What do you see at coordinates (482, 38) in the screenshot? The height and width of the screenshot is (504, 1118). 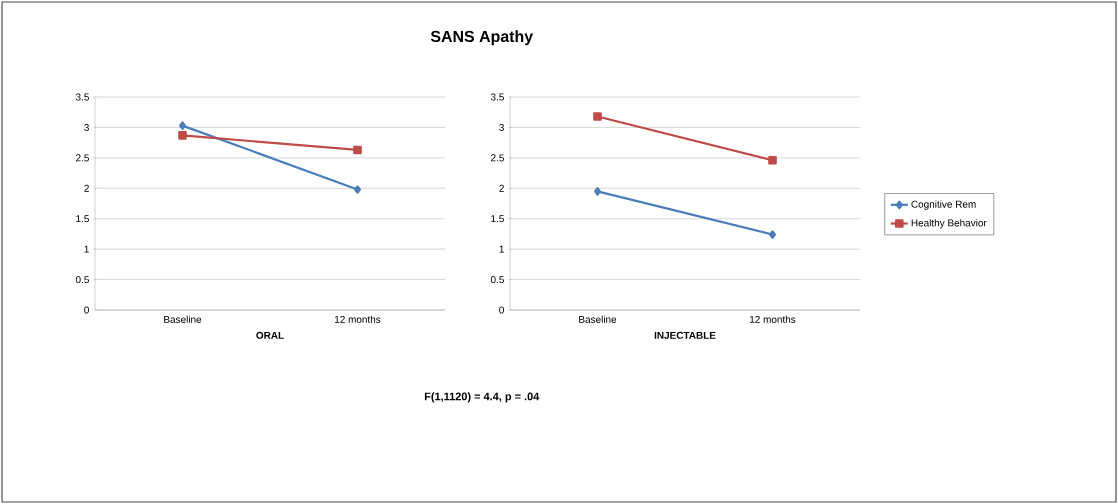 I see `text: SANS Apathy` at bounding box center [482, 38].